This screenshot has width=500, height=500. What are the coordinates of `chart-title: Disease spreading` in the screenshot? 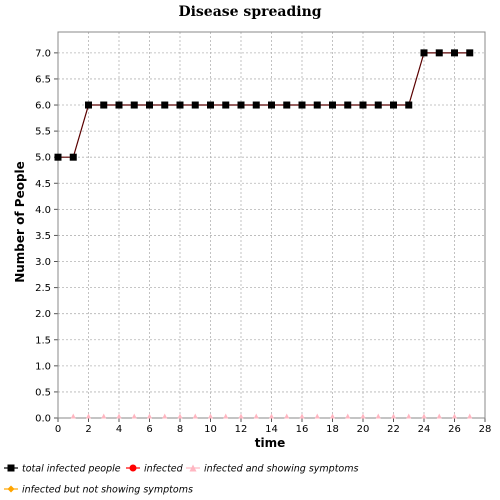 It's located at (249, 12).